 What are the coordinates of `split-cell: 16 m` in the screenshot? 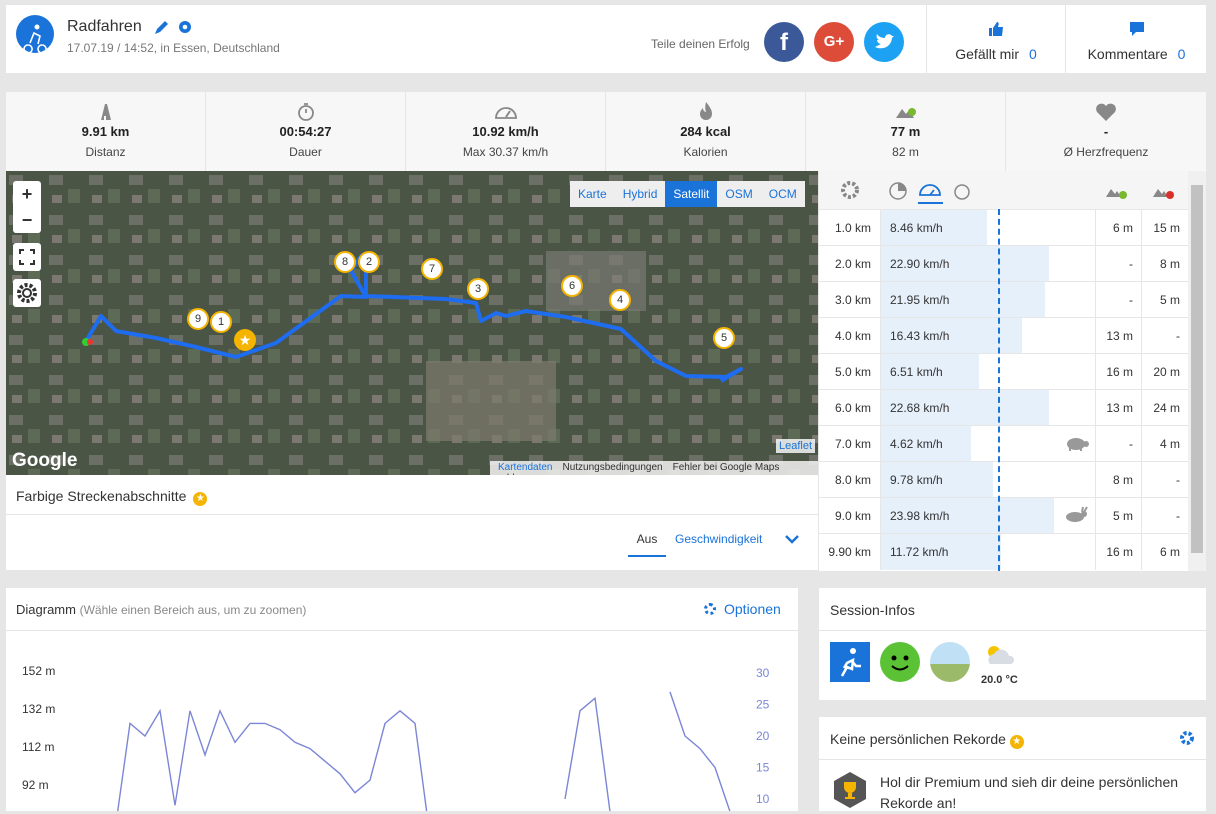 It's located at (1118, 372).